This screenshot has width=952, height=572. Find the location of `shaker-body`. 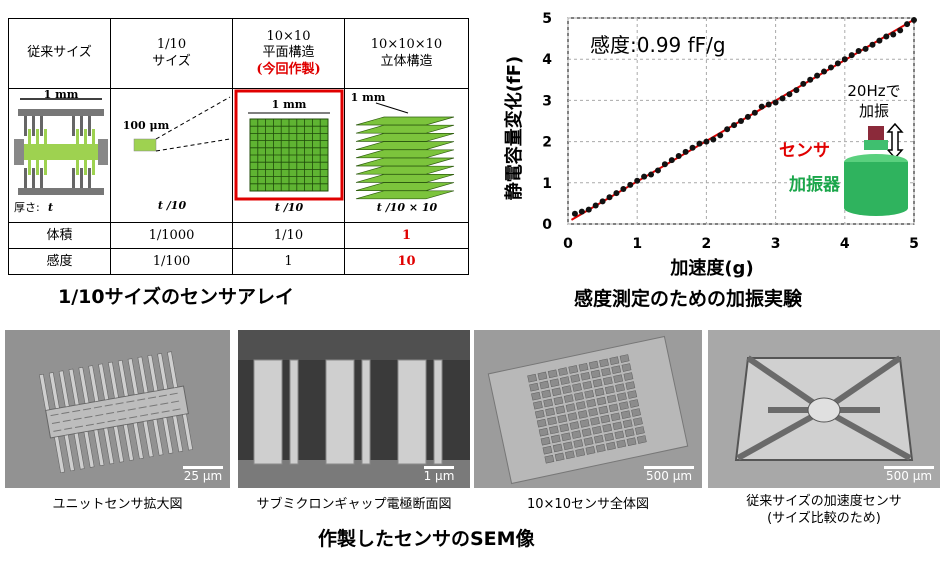

shaker-body is located at coordinates (876, 189).